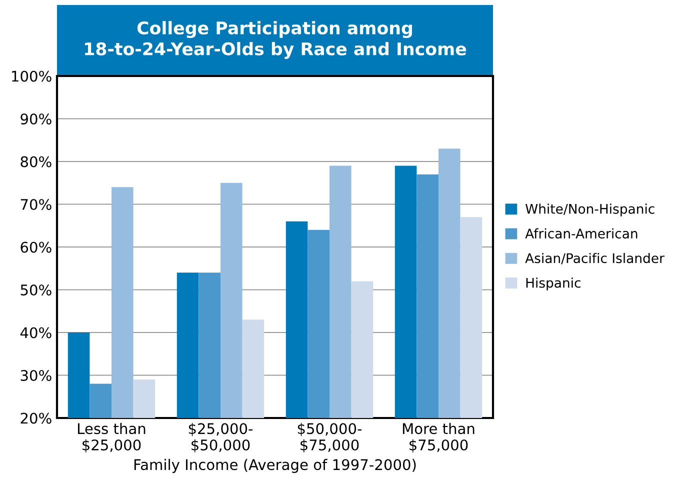 This screenshot has width=692, height=485. What do you see at coordinates (36, 332) in the screenshot?
I see `y-tick-label: 40%` at bounding box center [36, 332].